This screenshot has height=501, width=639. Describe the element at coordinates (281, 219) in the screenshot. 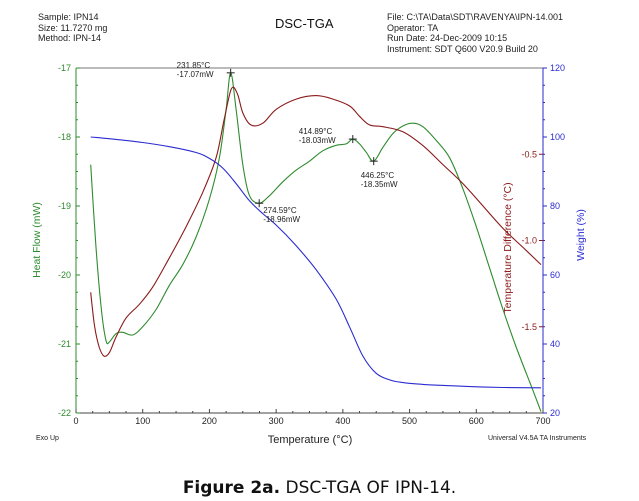

I see `annotation-heat-flow: -18.96mW` at that location.